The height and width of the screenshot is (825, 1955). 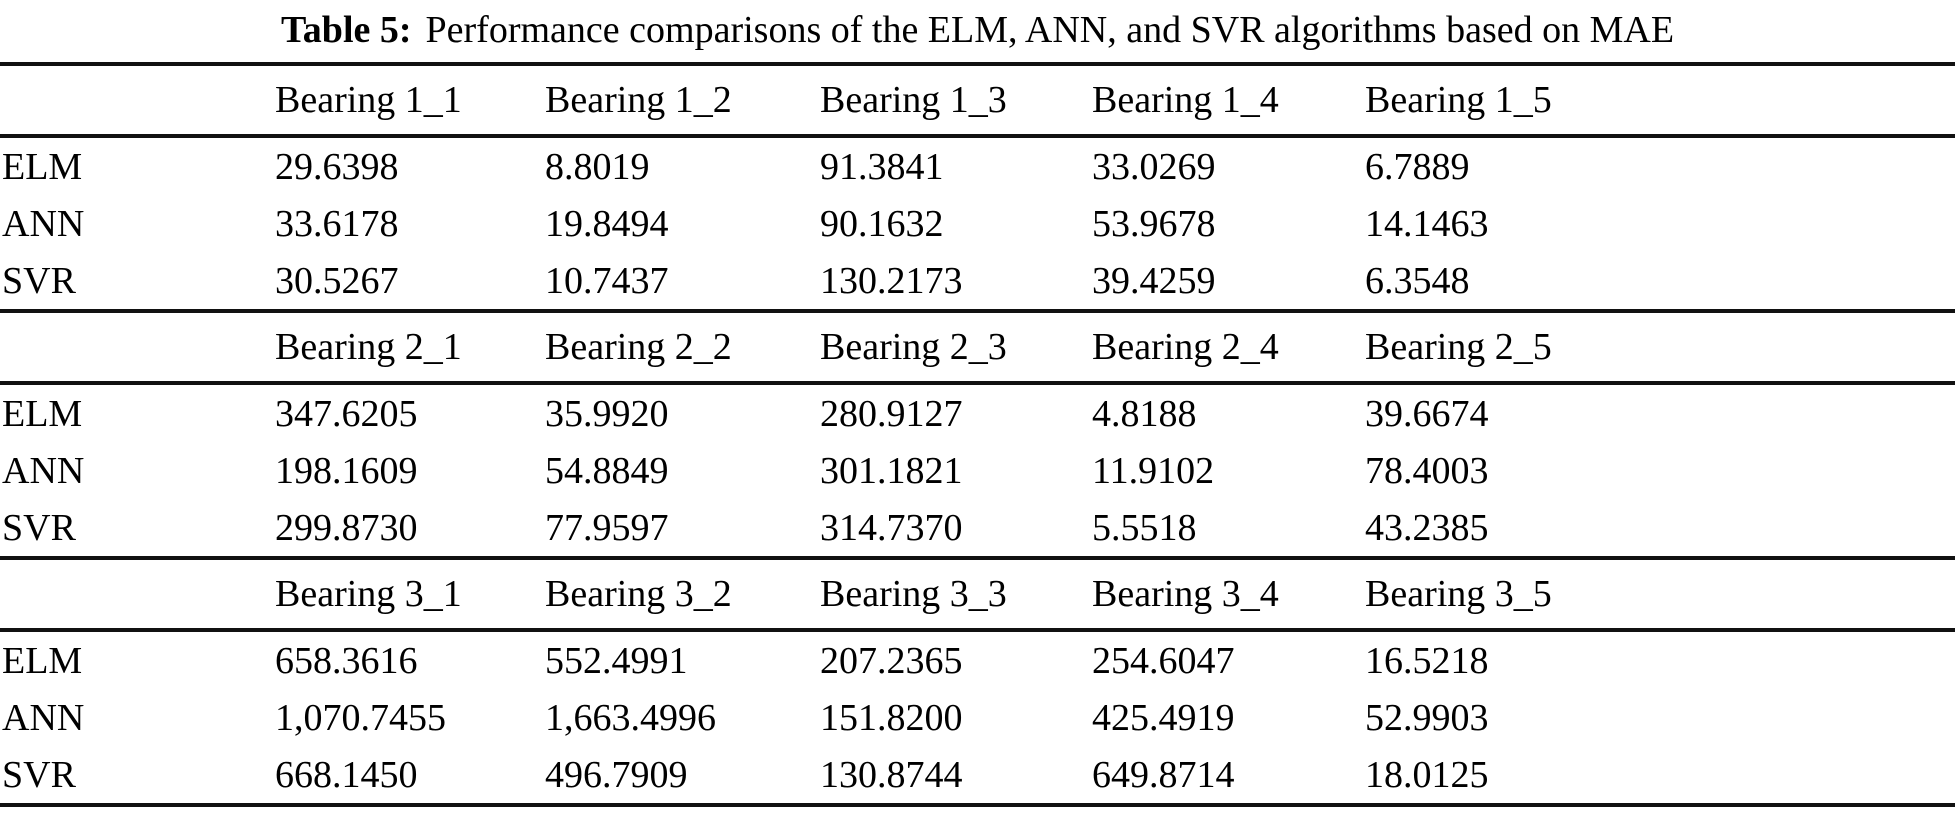 What do you see at coordinates (337, 166) in the screenshot?
I see `table-cell: 29.6398` at bounding box center [337, 166].